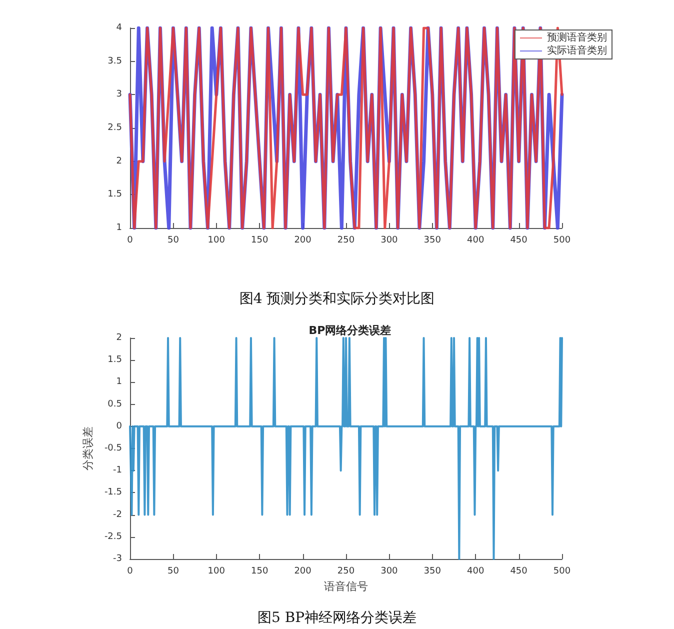  I want to click on y-tick-label: -3, so click(117, 559).